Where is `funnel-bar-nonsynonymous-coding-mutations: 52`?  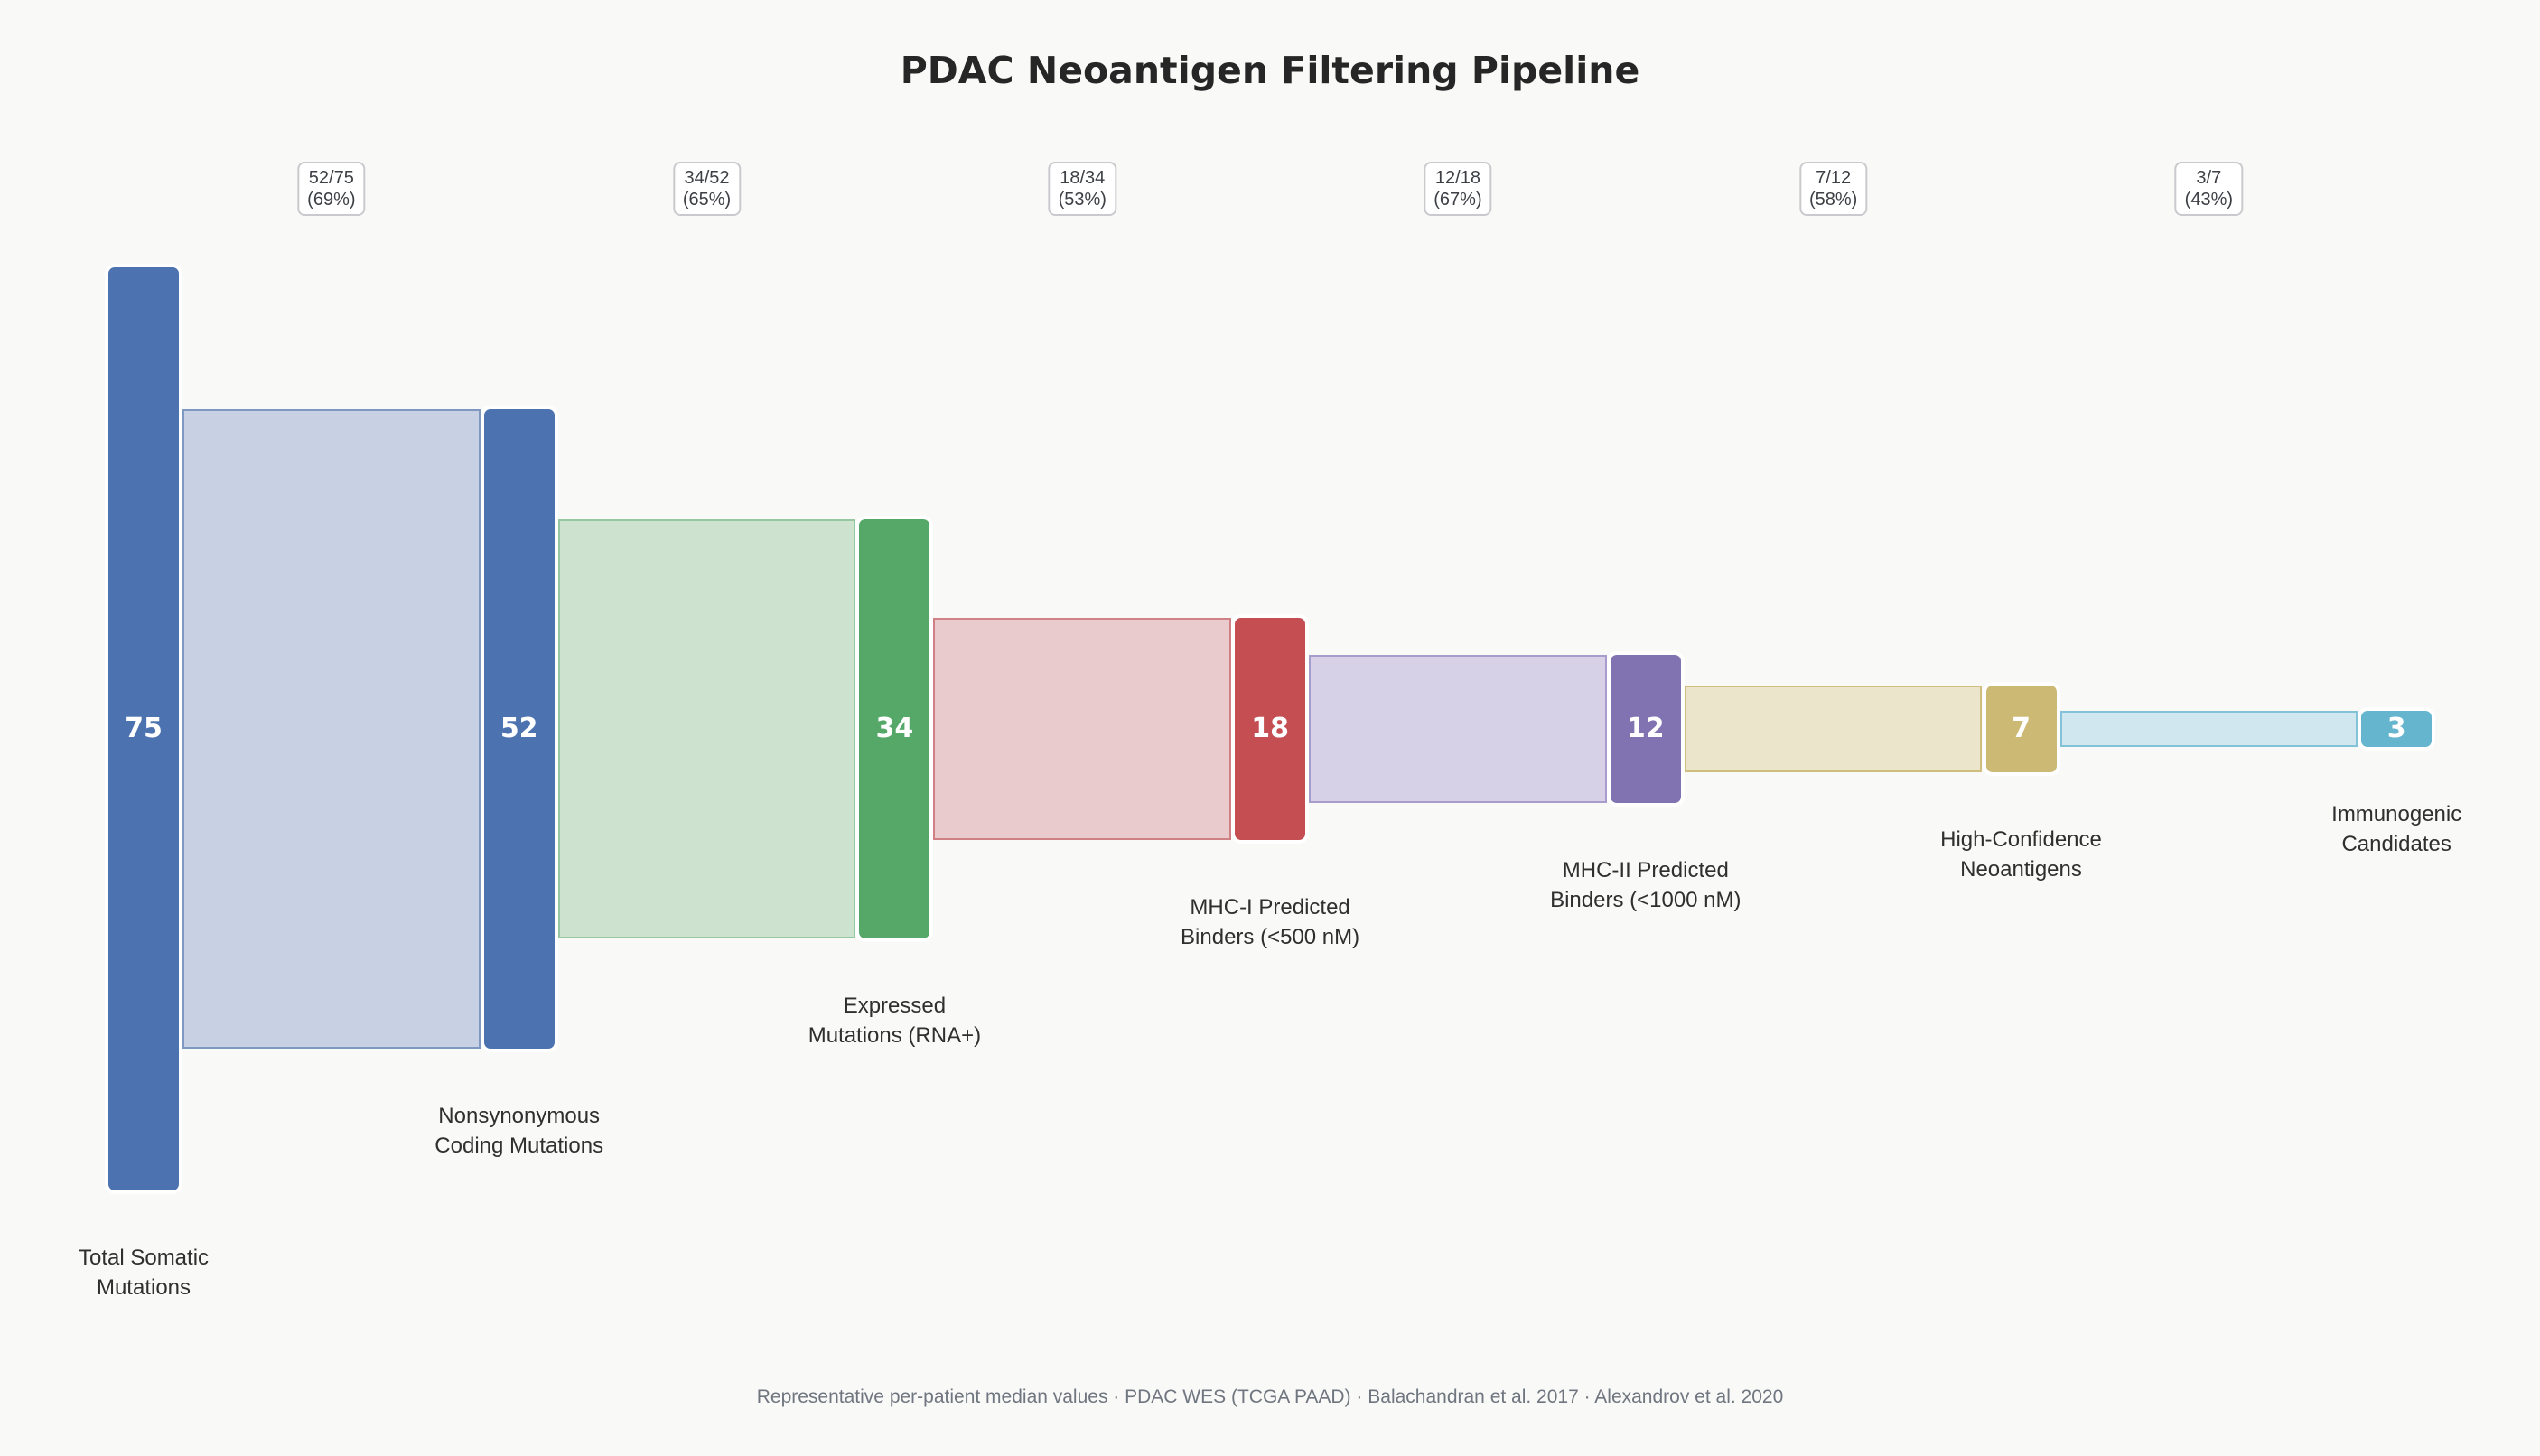
funnel-bar-nonsynonymous-coding-mutations: 52 is located at coordinates (519, 729).